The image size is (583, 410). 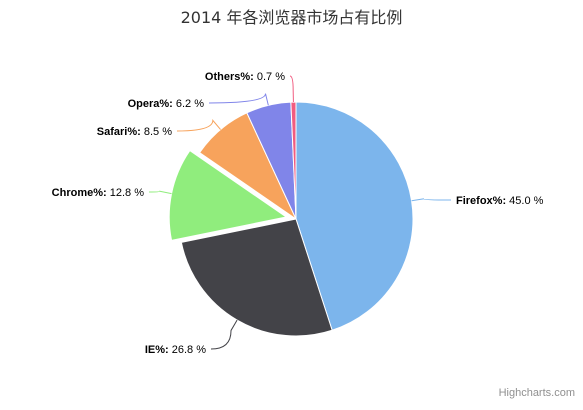 What do you see at coordinates (354, 216) in the screenshot?
I see `pie-slice-firefox` at bounding box center [354, 216].